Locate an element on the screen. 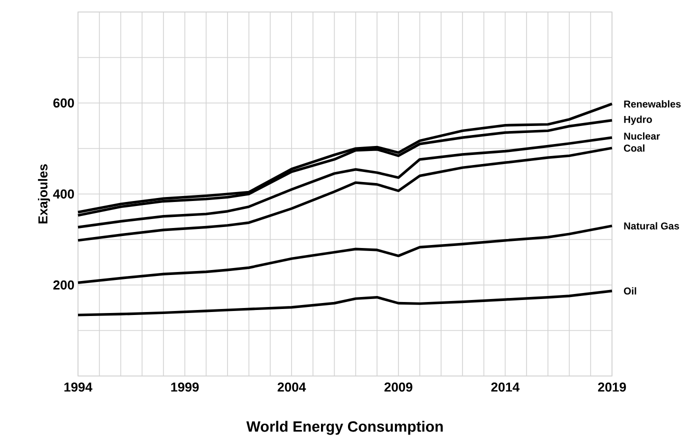  series-label: Nuclear is located at coordinates (642, 136).